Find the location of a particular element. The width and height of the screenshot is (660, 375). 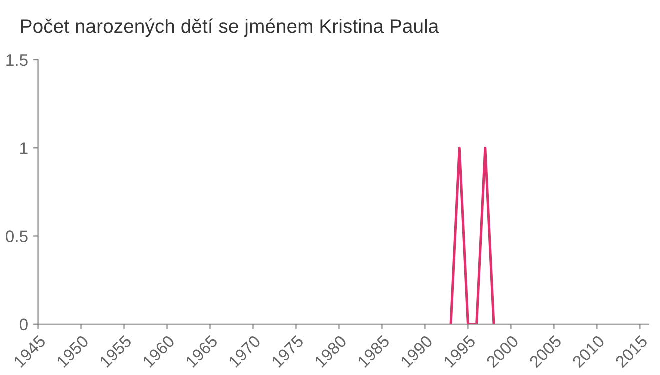

y-tick-label: 1 is located at coordinates (24, 148).